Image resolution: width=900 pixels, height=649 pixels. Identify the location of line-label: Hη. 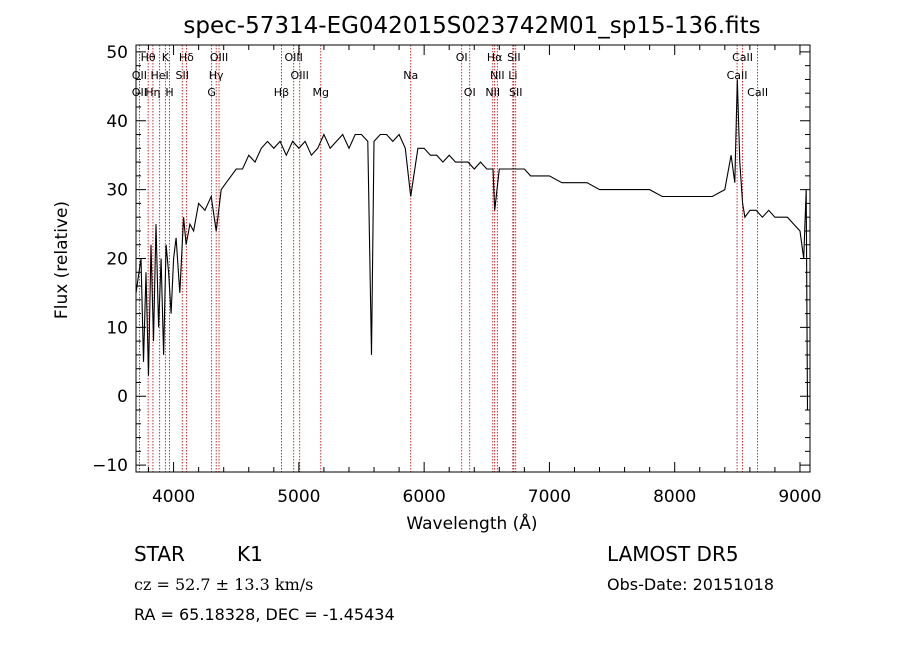
(152, 92).